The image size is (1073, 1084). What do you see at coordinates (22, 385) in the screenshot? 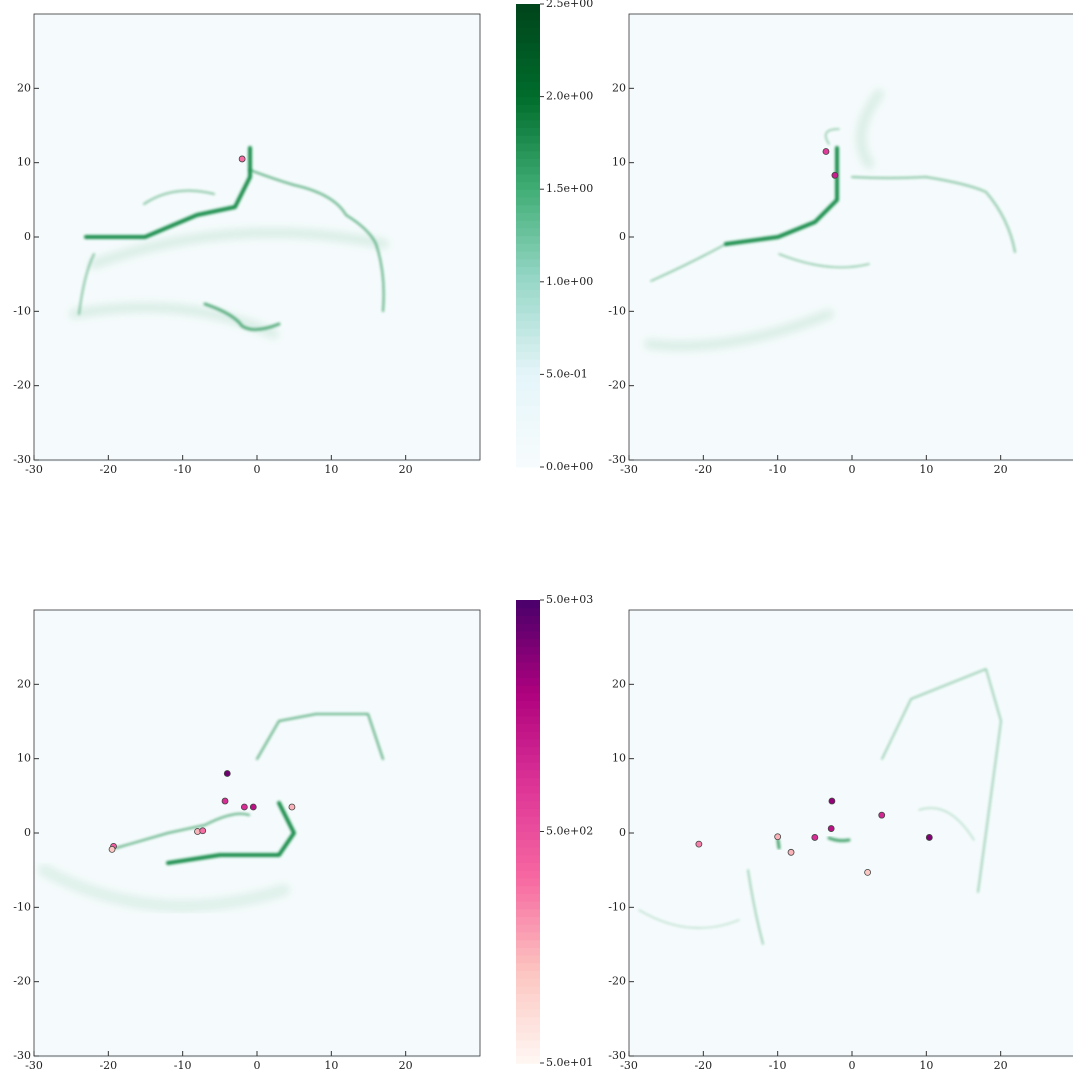
I see `y-tick-label: -20` at bounding box center [22, 385].